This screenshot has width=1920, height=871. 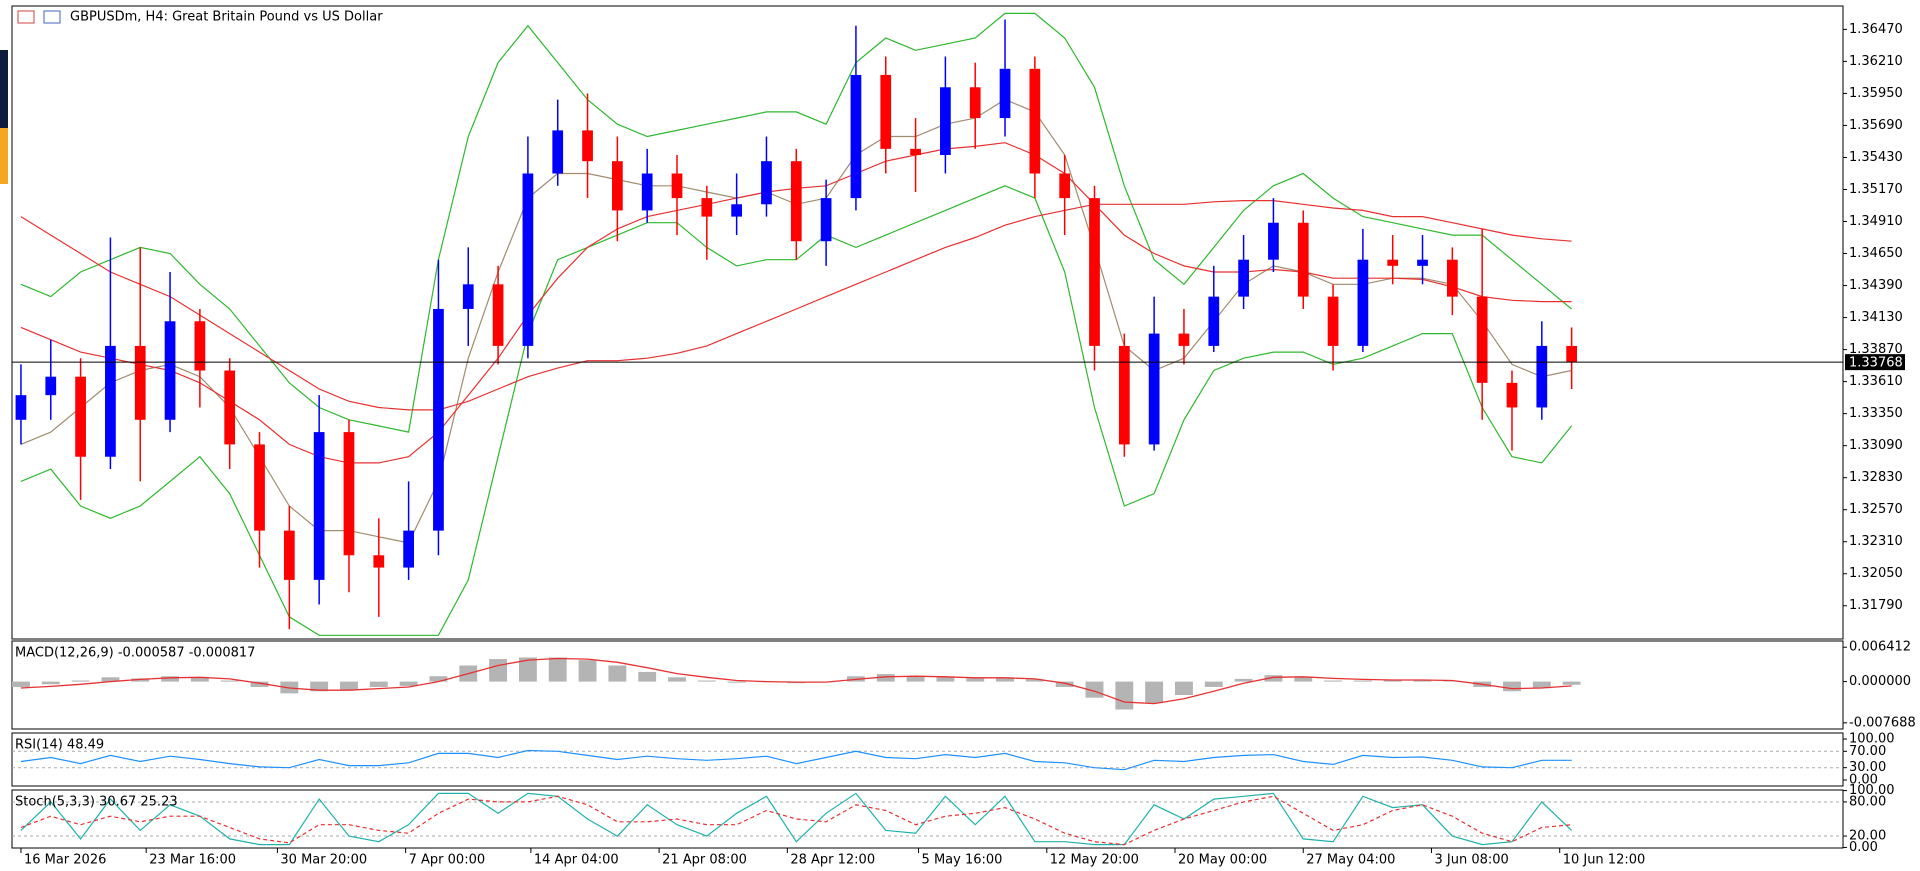 What do you see at coordinates (1876, 349) in the screenshot?
I see `y-tick-label: 1.33870` at bounding box center [1876, 349].